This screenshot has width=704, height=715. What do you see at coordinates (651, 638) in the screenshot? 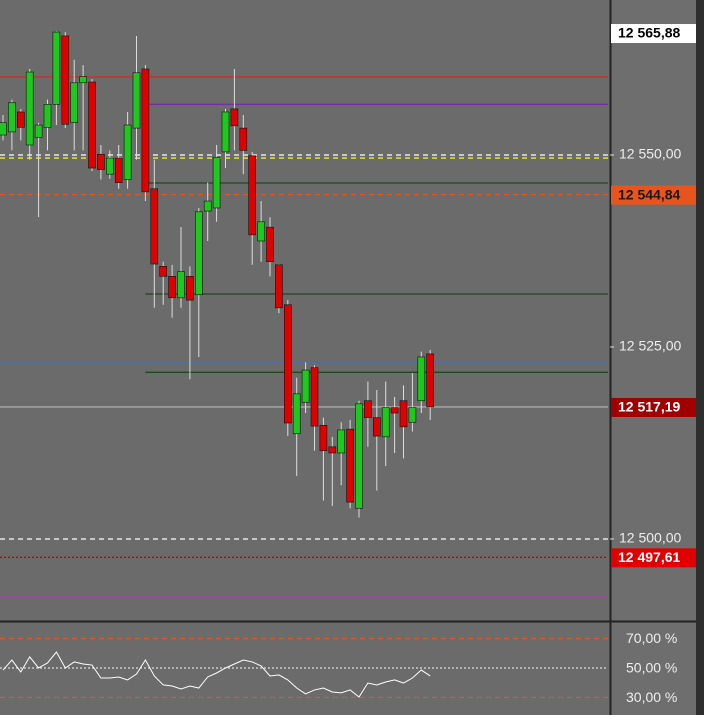
I see `y-tick-label: 70,00 %` at bounding box center [651, 638].